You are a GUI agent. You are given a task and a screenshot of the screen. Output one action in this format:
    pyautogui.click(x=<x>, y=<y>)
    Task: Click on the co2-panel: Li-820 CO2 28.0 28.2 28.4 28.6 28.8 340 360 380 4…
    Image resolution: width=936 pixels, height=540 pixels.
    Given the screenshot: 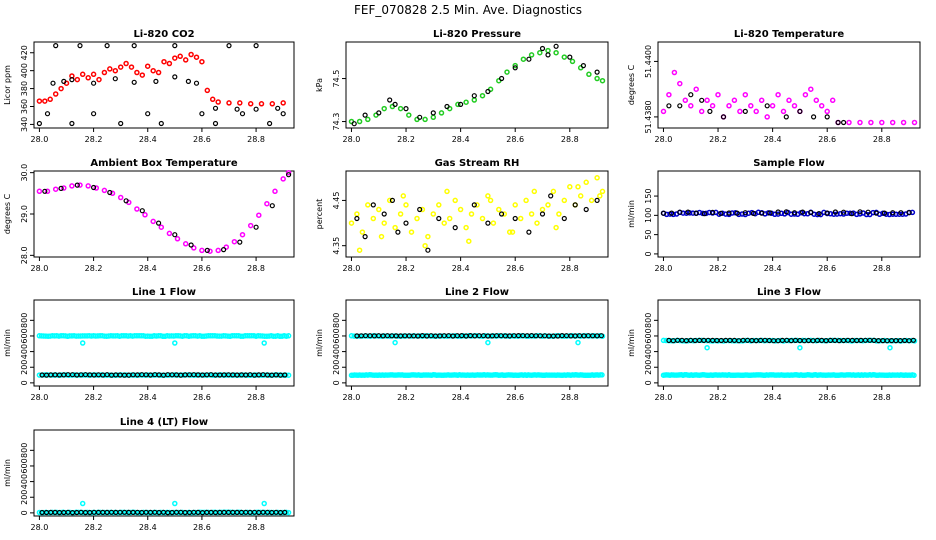 What is the action you would take?
    pyautogui.click(x=149, y=86)
    